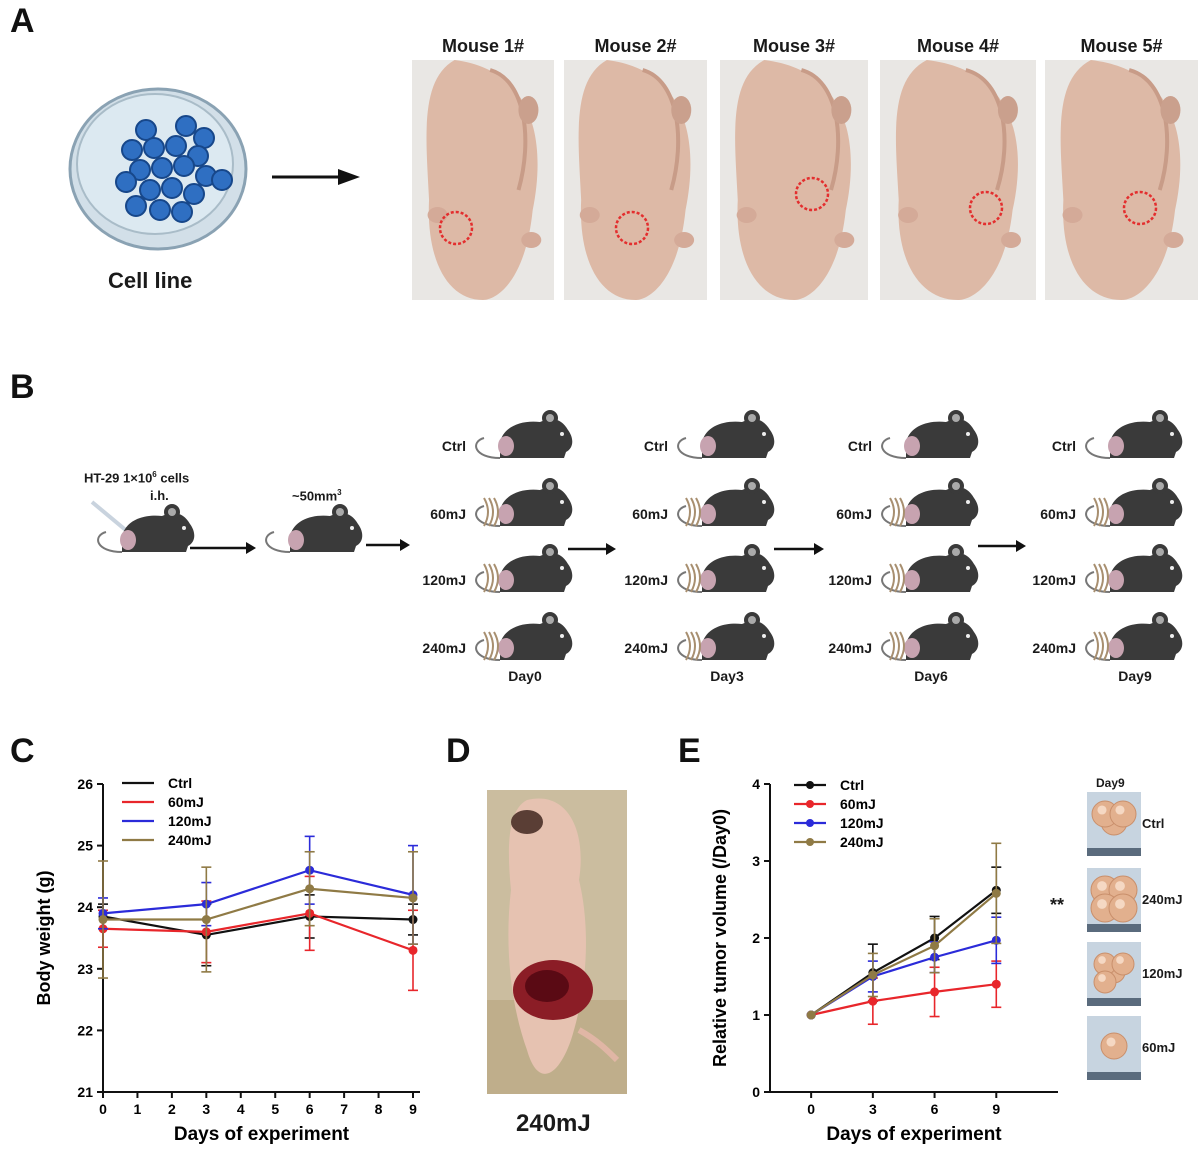 Image resolution: width=1200 pixels, height=1162 pixels. What do you see at coordinates (525, 676) in the screenshot?
I see `day-label: Day0` at bounding box center [525, 676].